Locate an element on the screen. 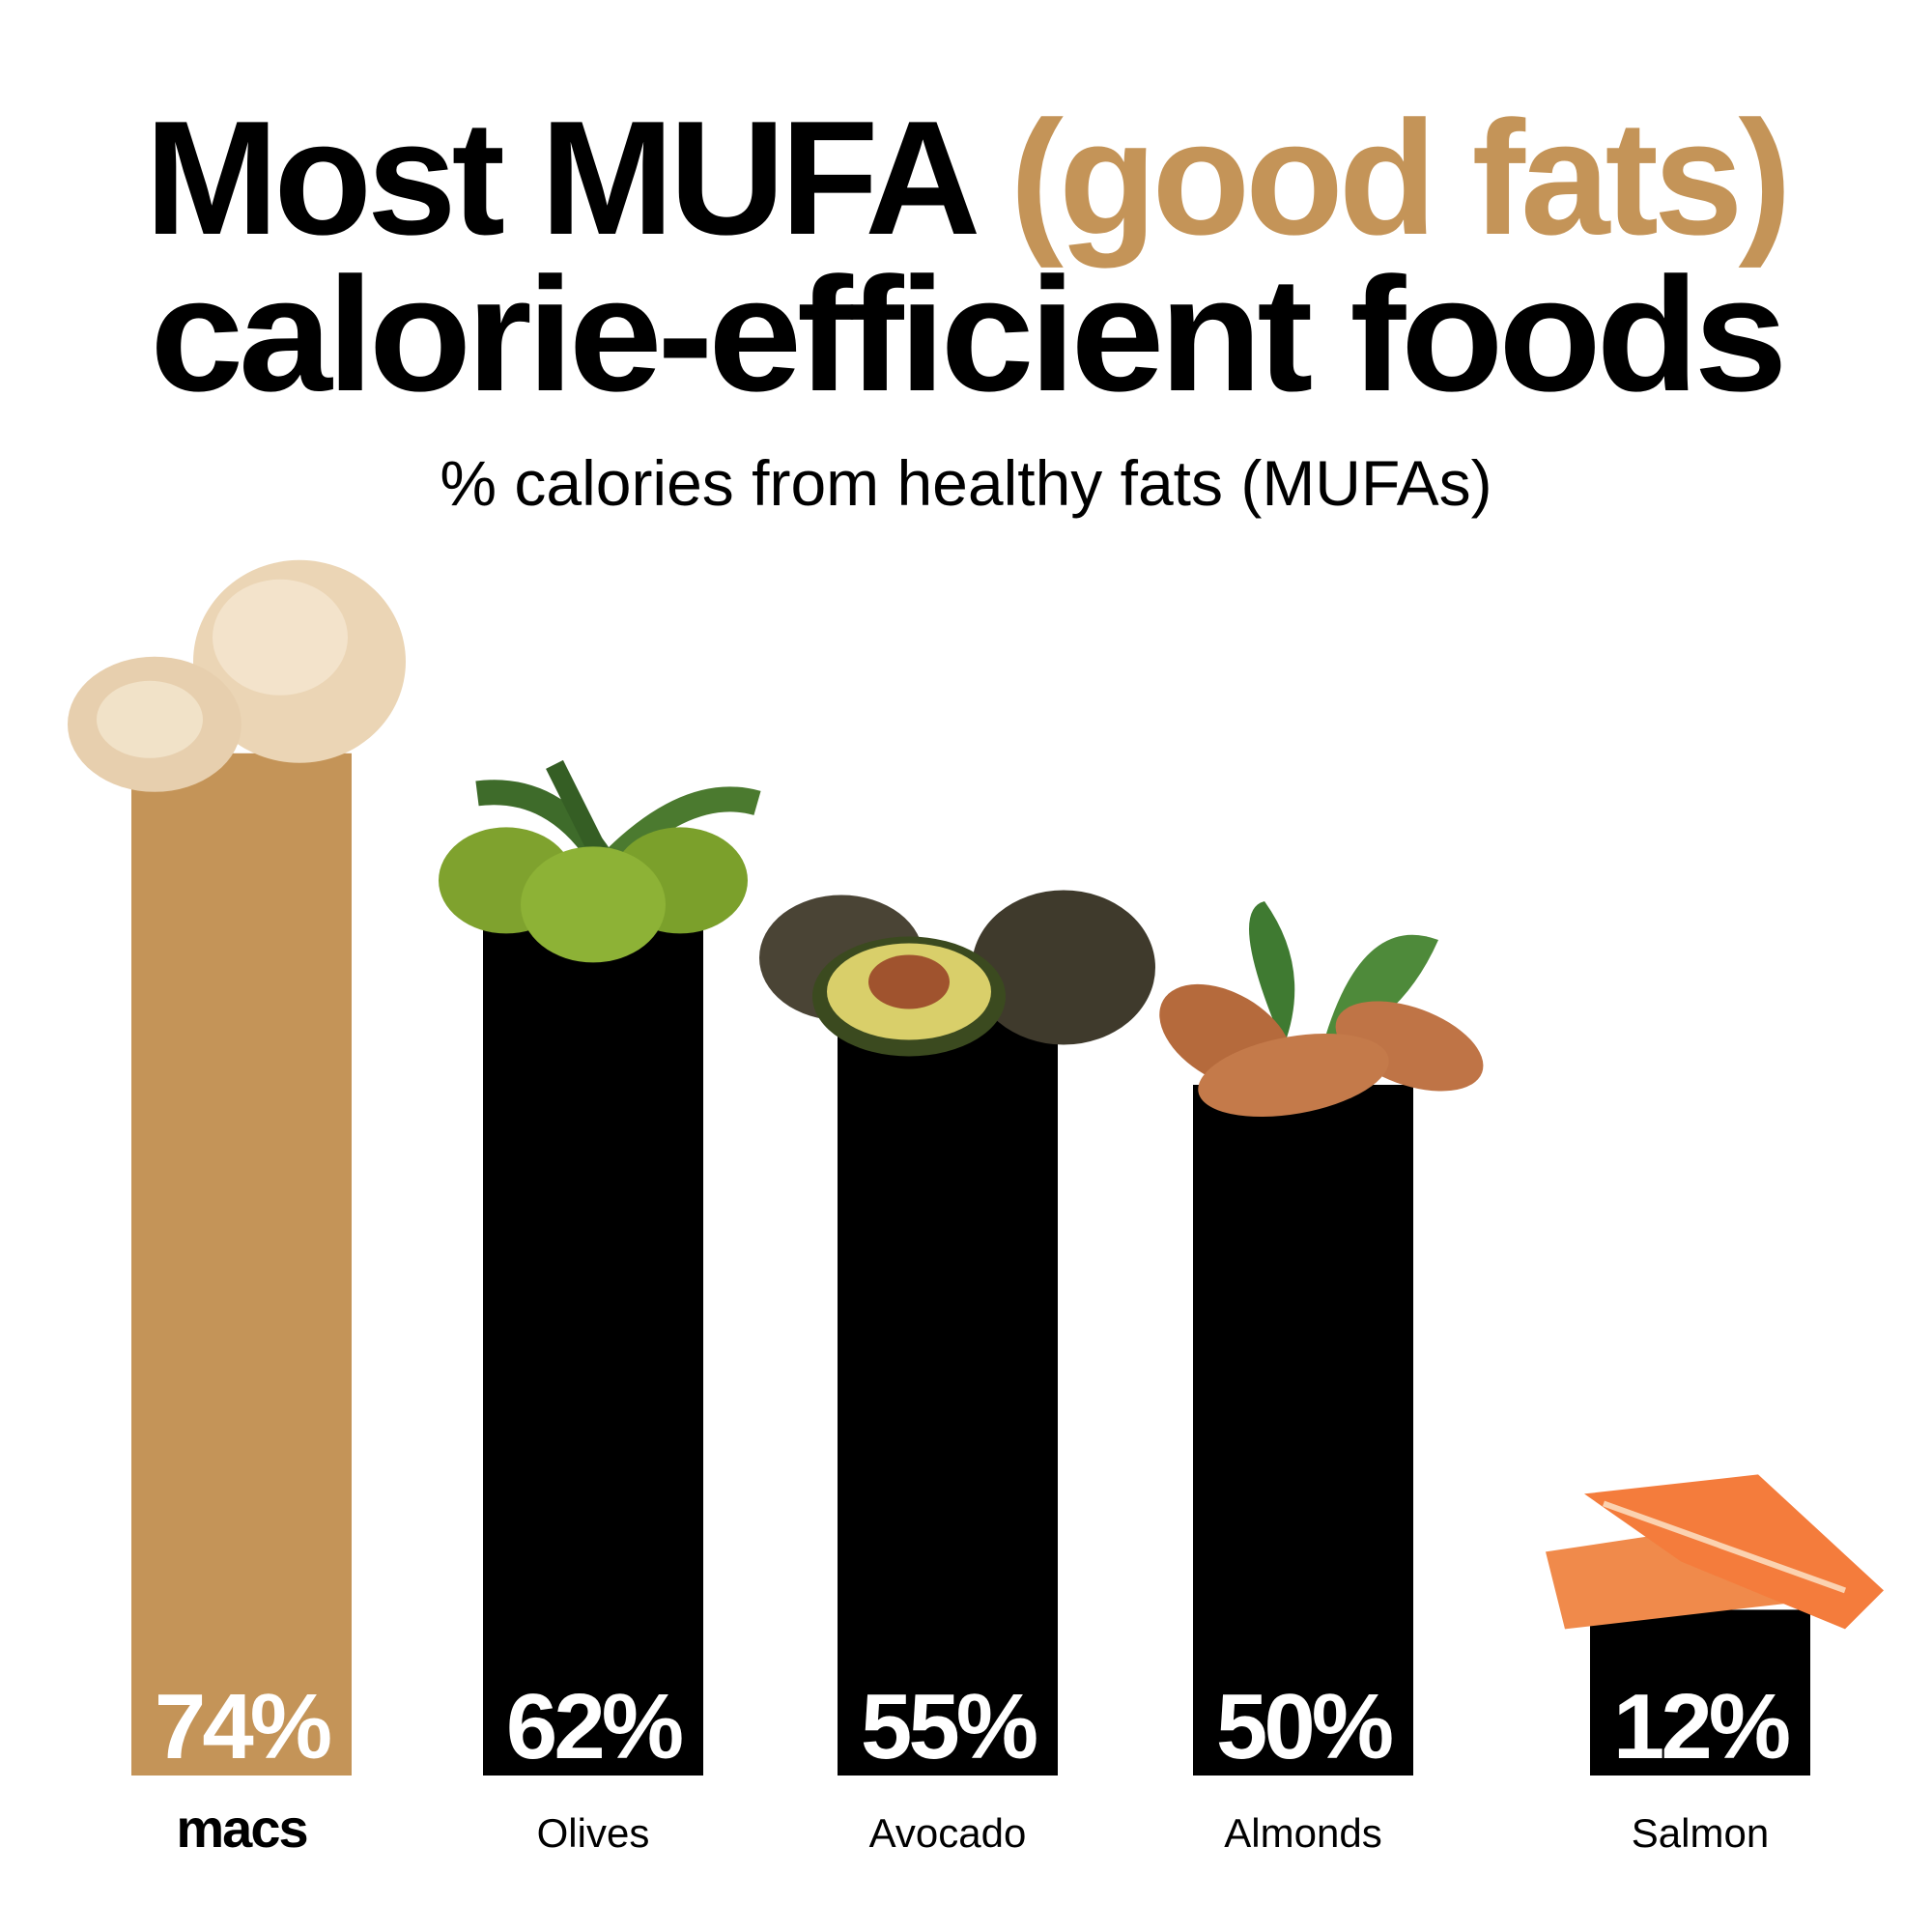 This screenshot has width=1932, height=1932. avocado-icon is located at coordinates (957, 973).